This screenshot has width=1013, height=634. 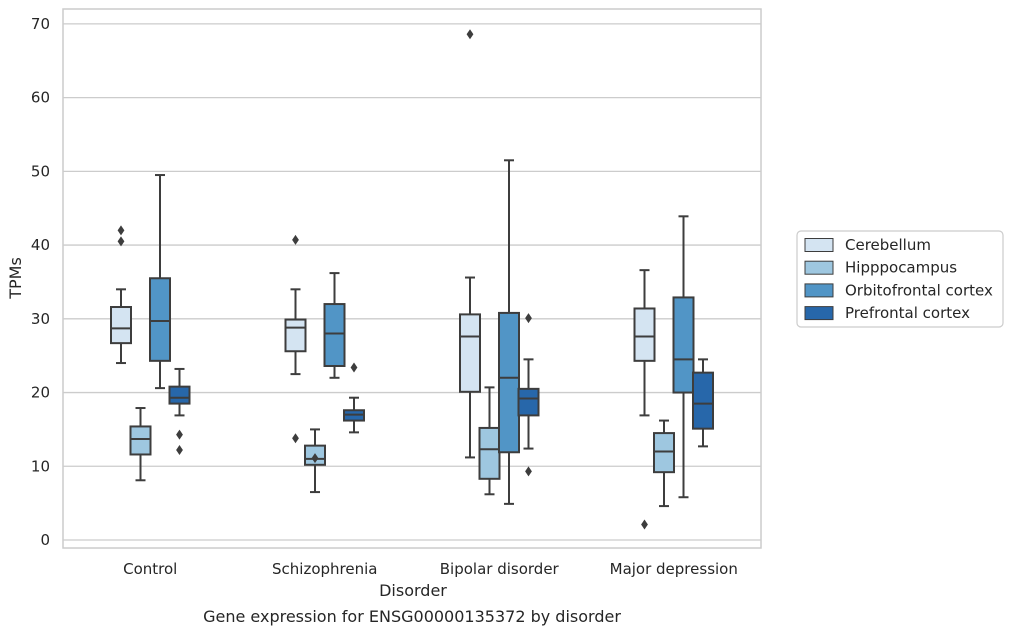 What do you see at coordinates (45, 540) in the screenshot?
I see `y-tick-label: 0` at bounding box center [45, 540].